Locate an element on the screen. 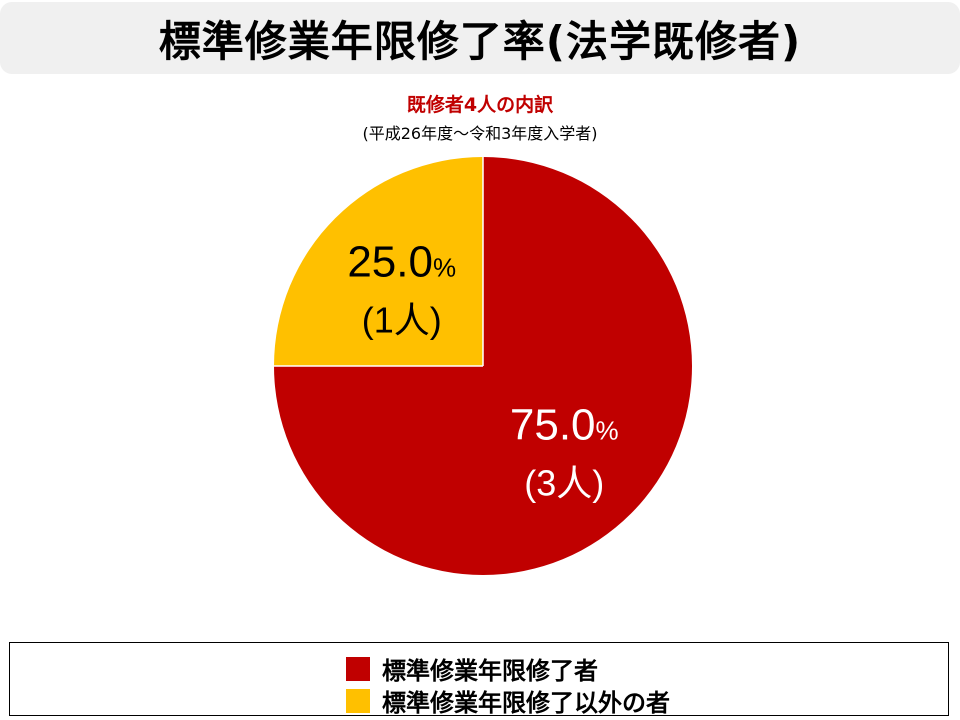 This screenshot has height=720, width=960. title-bar: 標準修業年限修了率(法学既修者) is located at coordinates (480, 38).